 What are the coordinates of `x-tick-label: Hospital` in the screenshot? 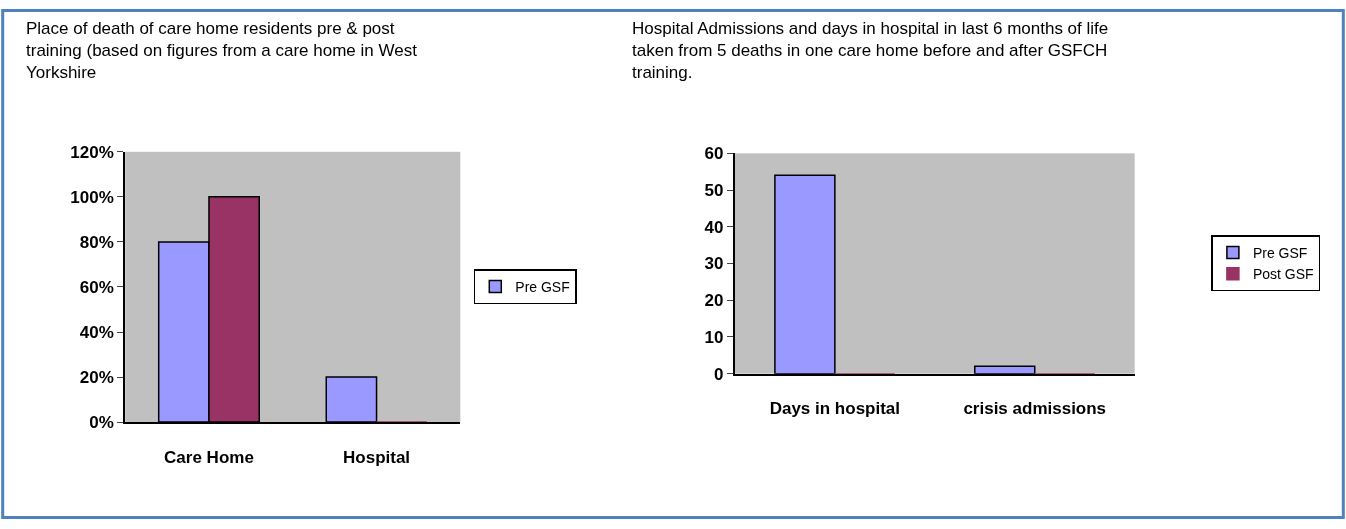 It's located at (377, 457).